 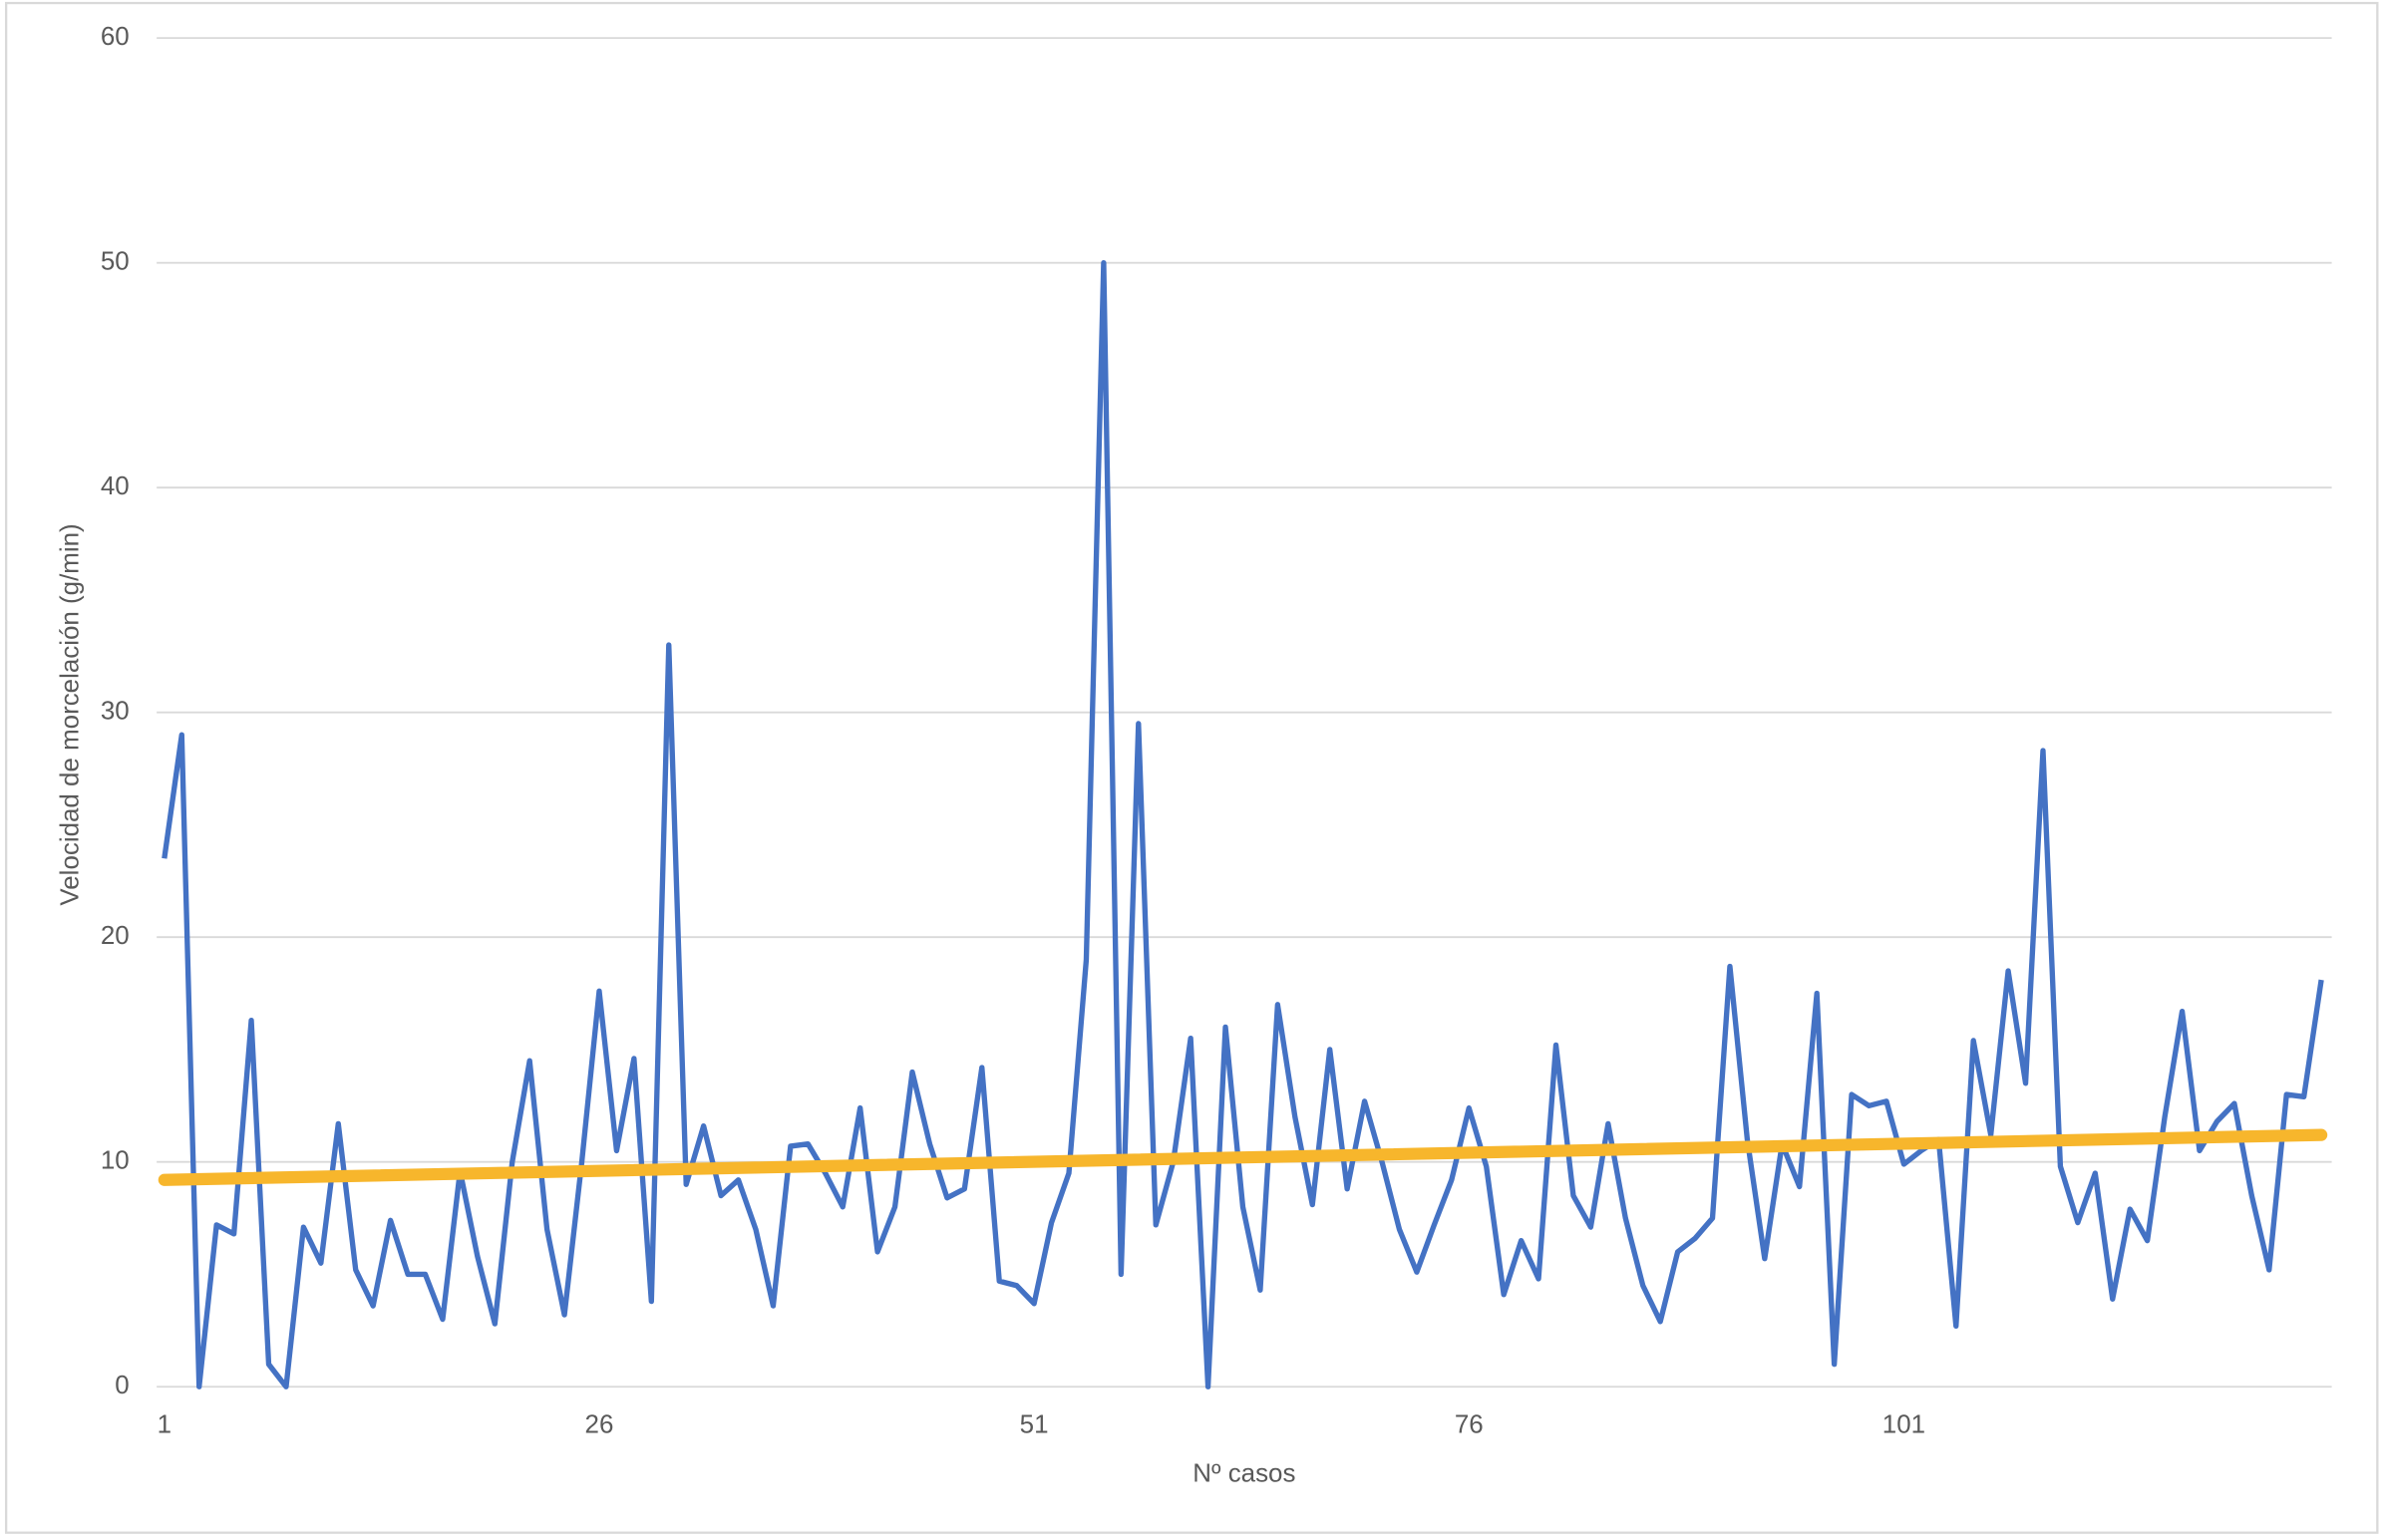 What do you see at coordinates (1244, 1474) in the screenshot?
I see `x-axis-label: Nº casos` at bounding box center [1244, 1474].